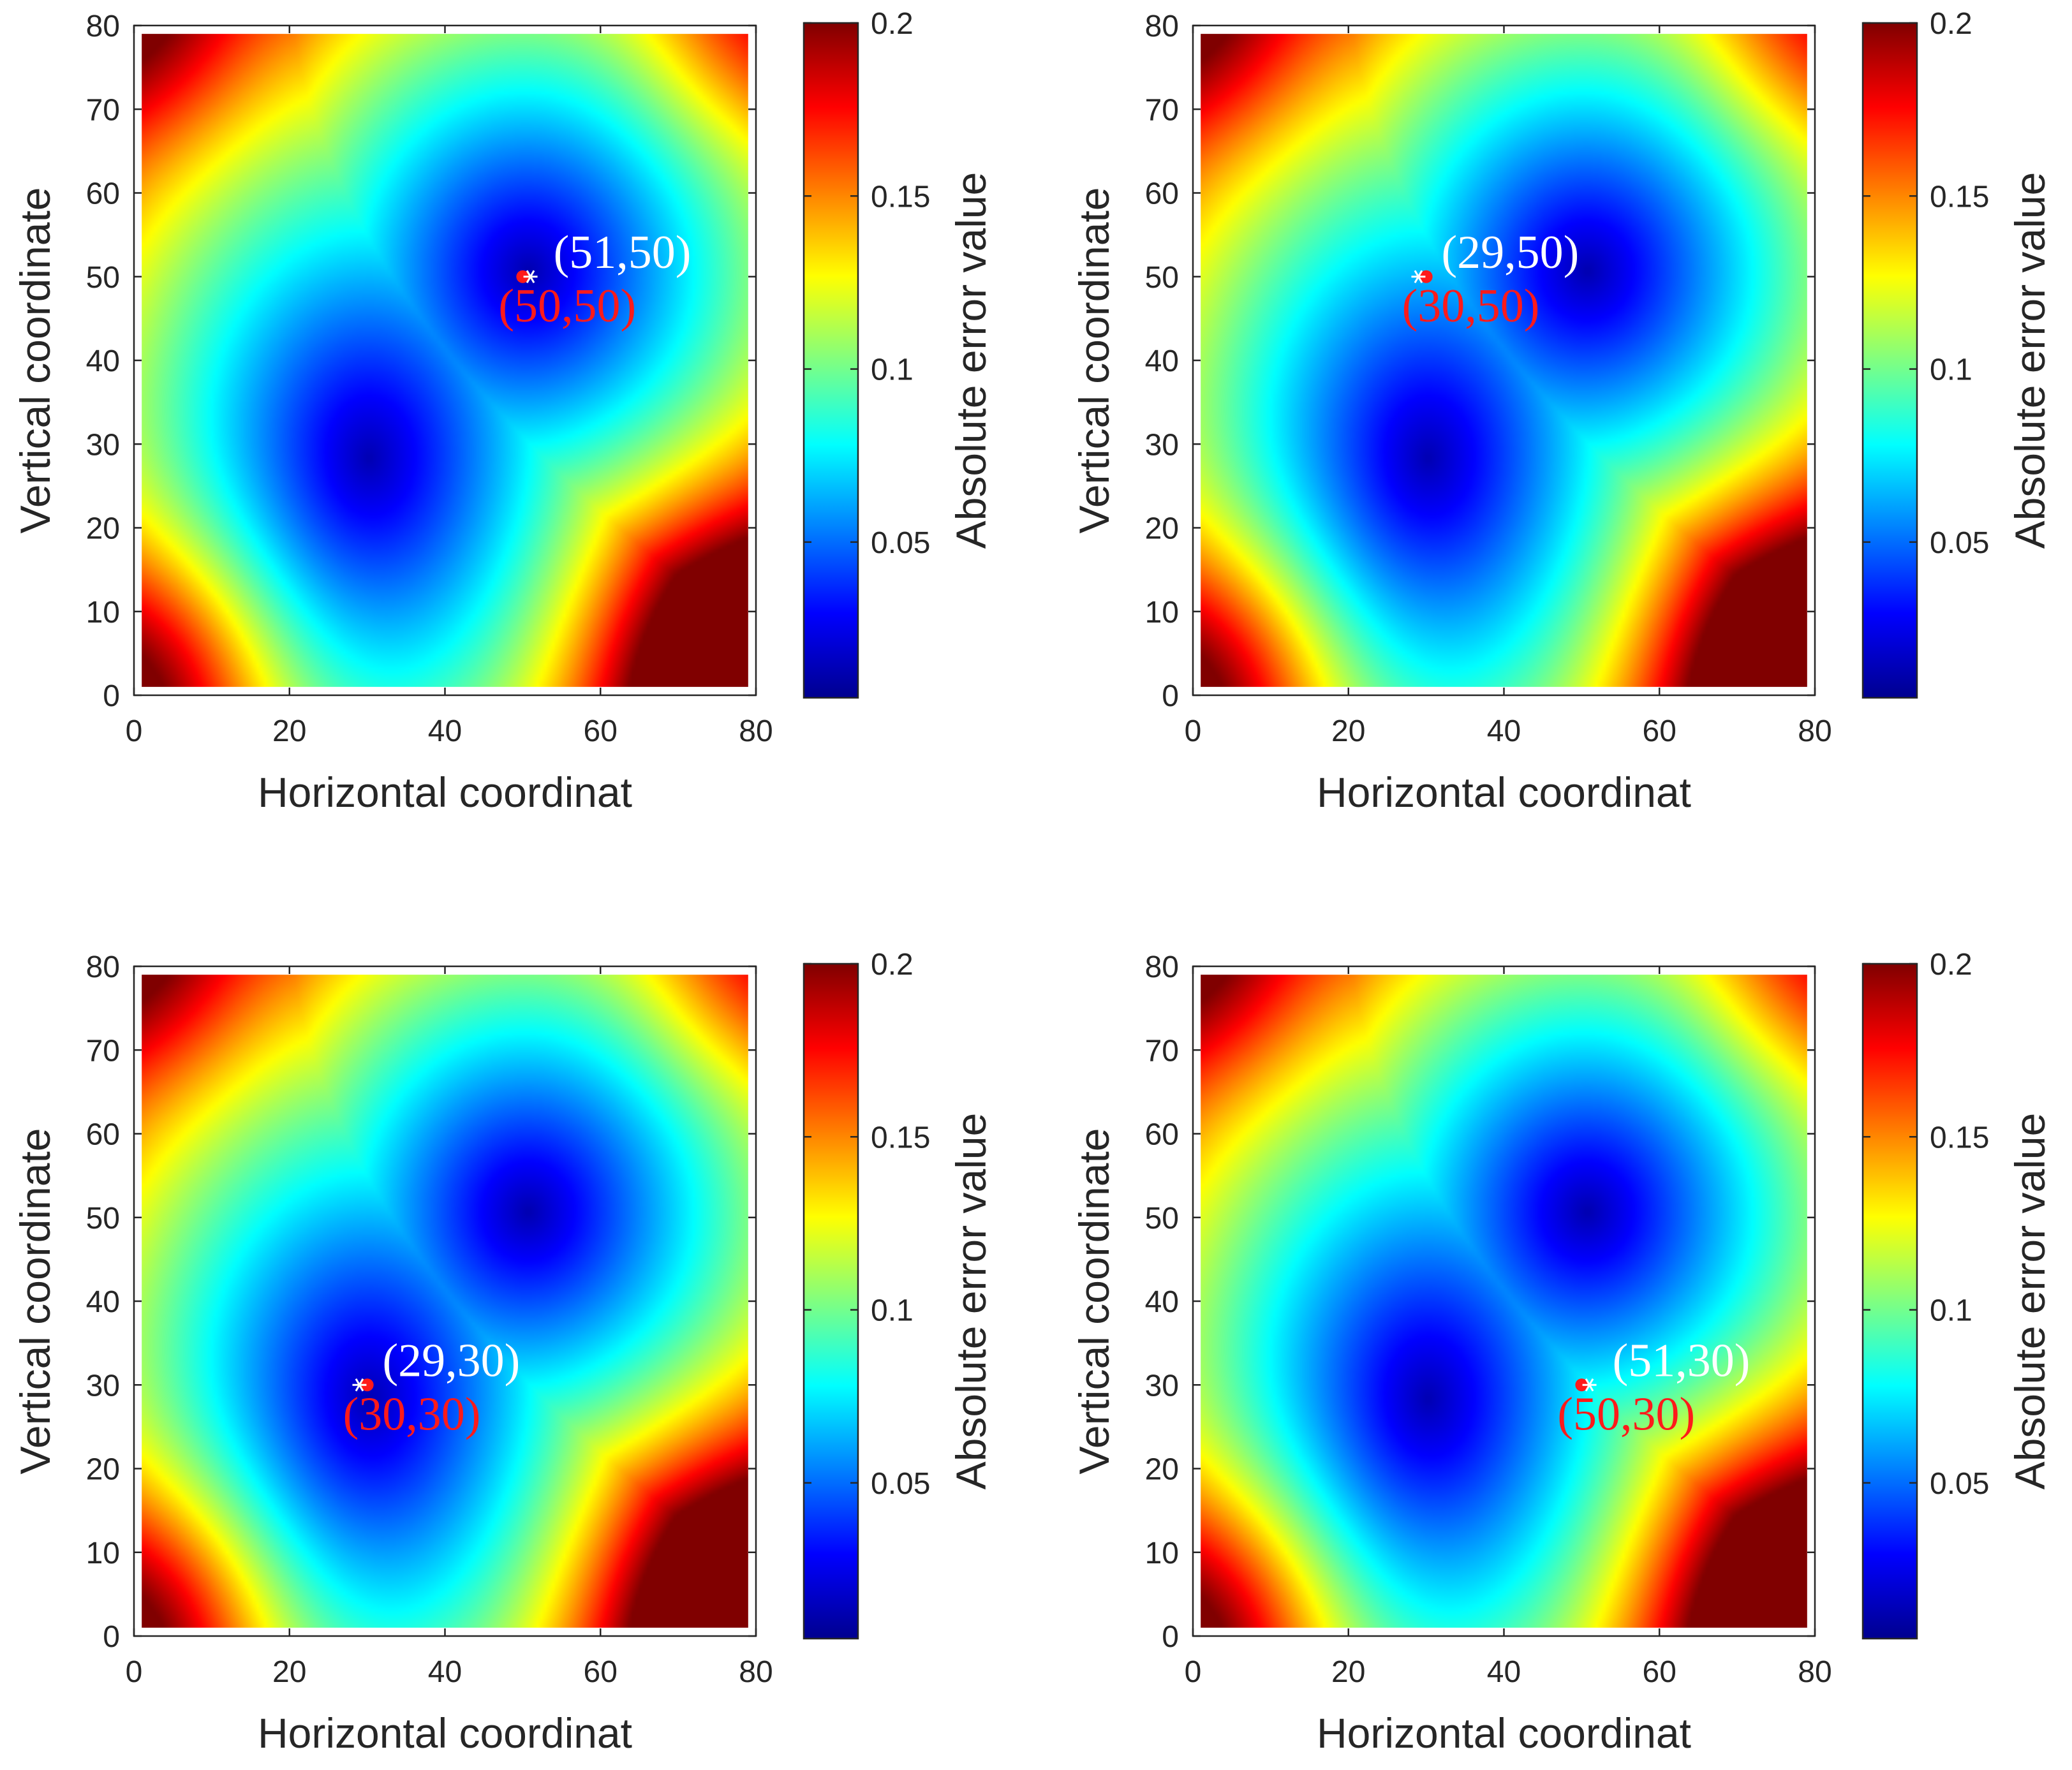  I want to click on estimate-label: (51,30), so click(1682, 1360).